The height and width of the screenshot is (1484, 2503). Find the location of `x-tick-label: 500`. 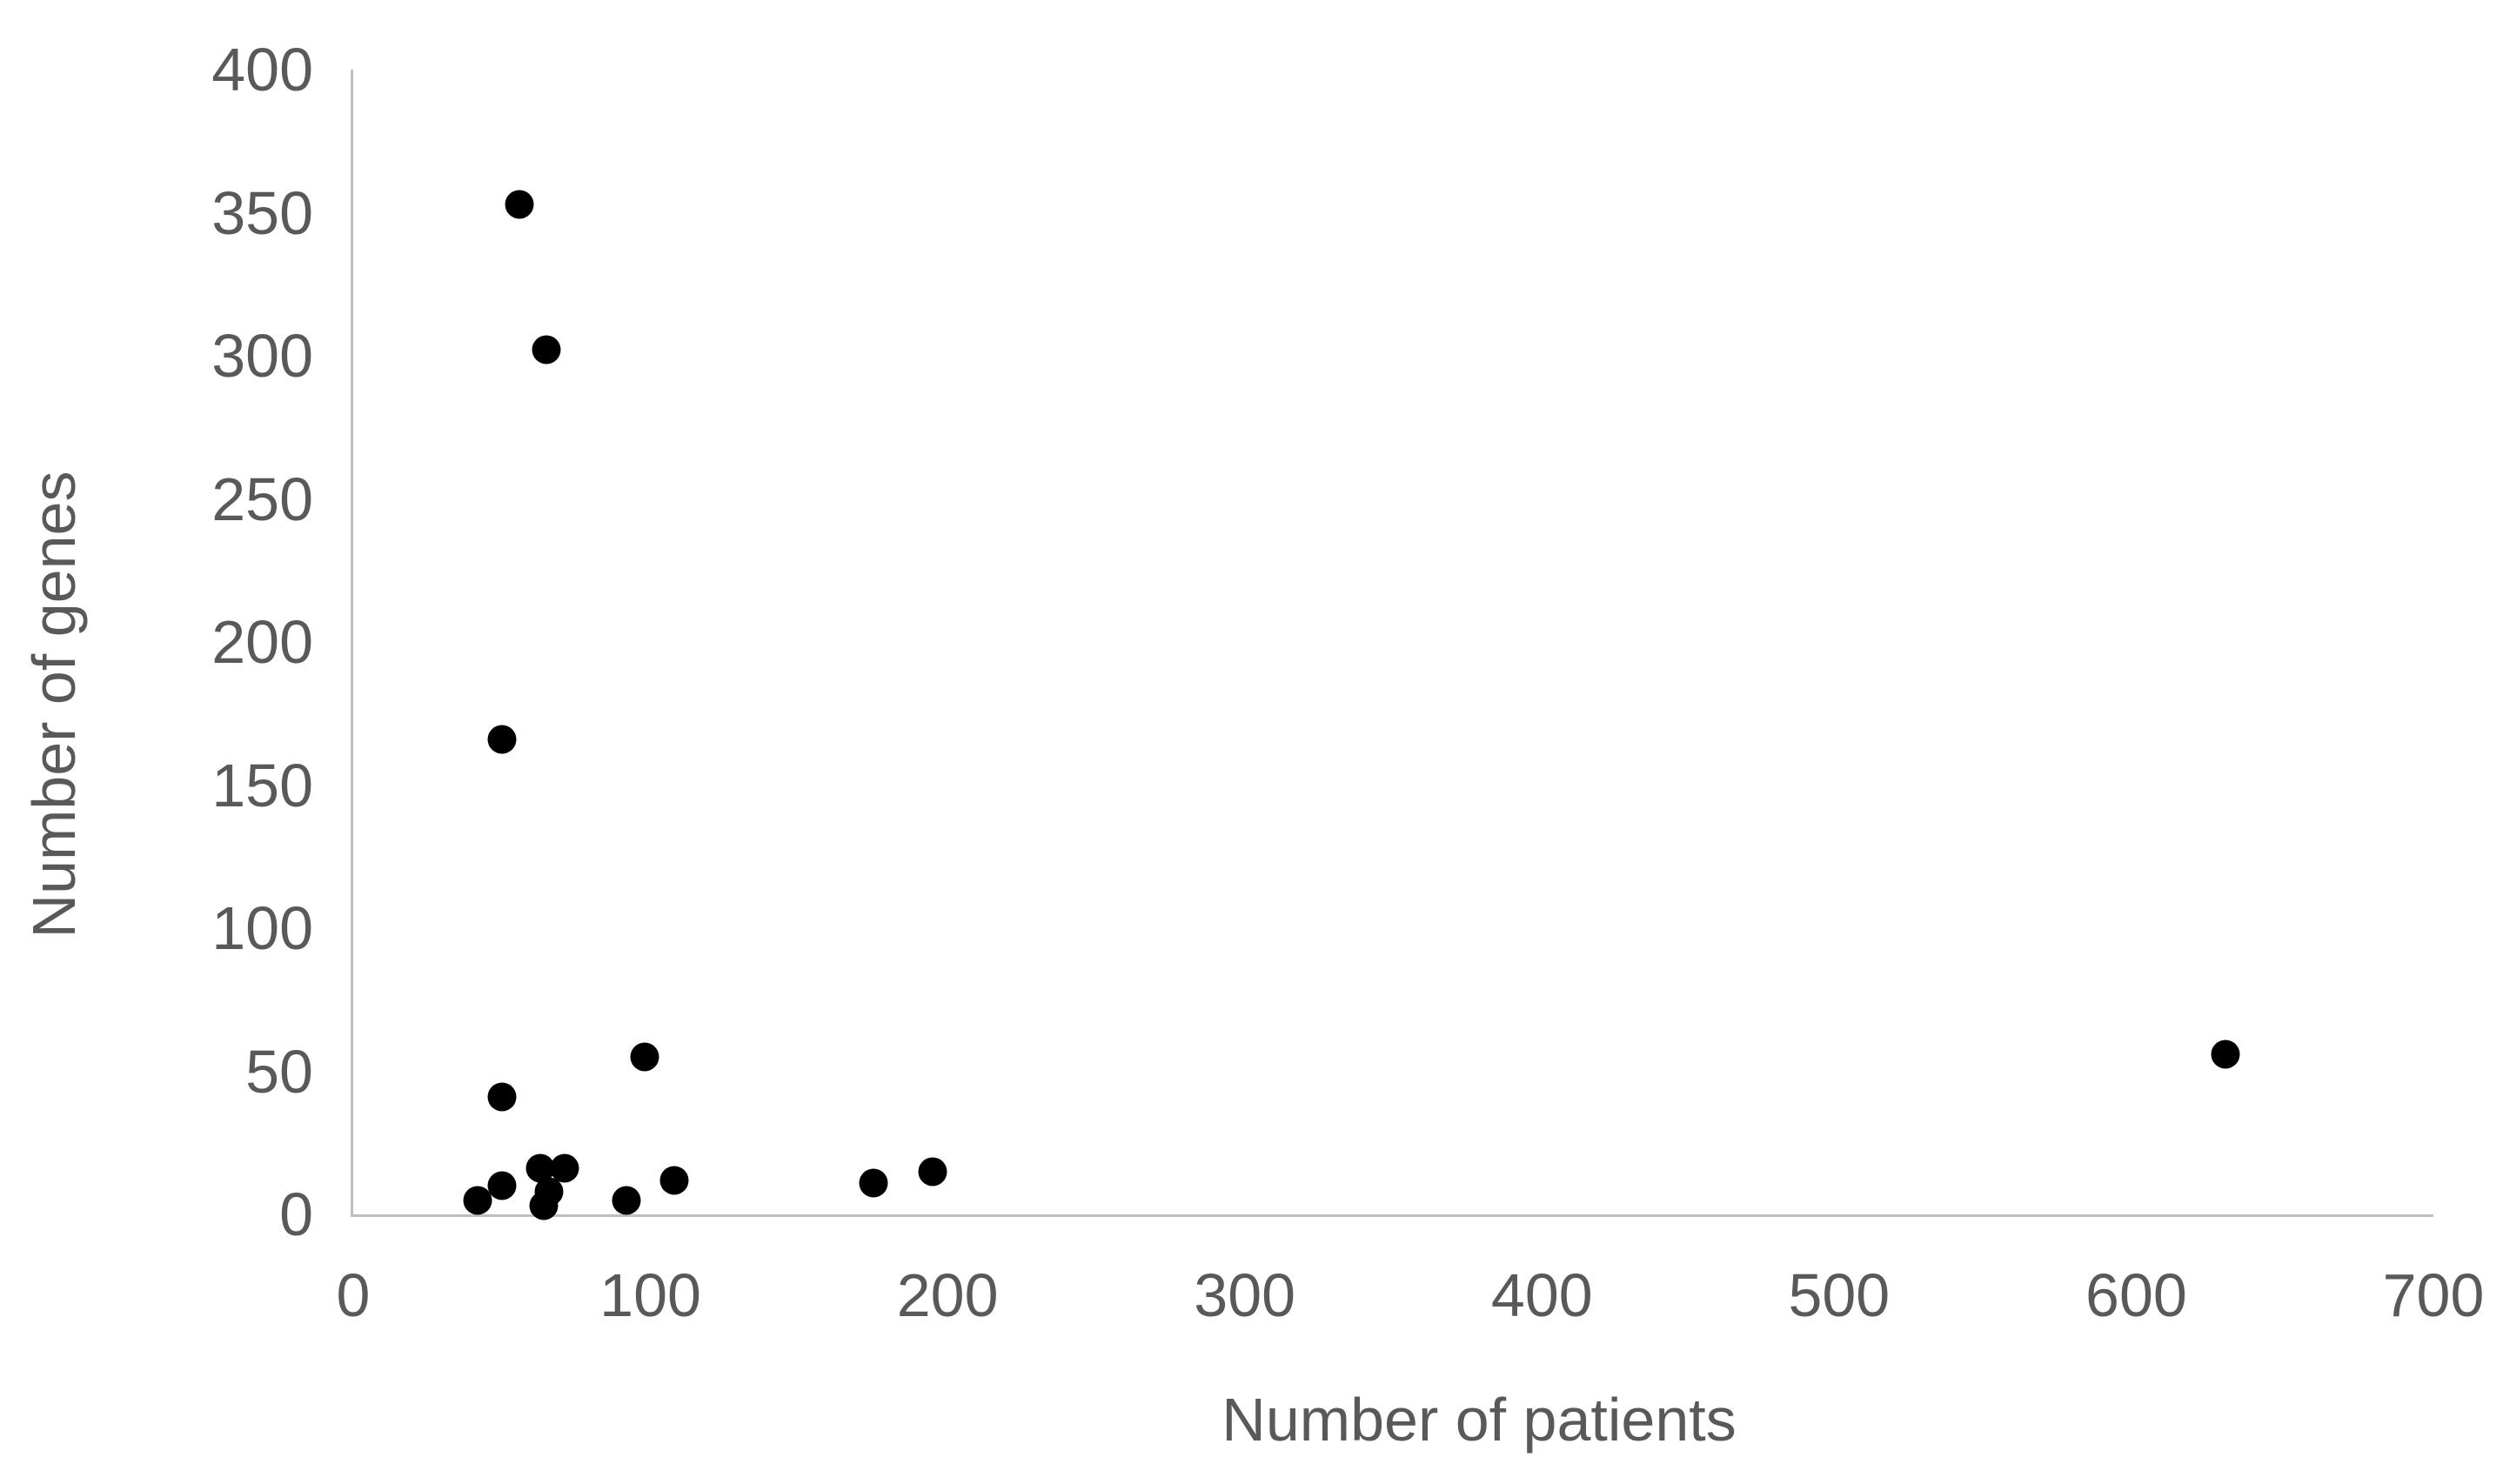

x-tick-label: 500 is located at coordinates (1840, 1295).